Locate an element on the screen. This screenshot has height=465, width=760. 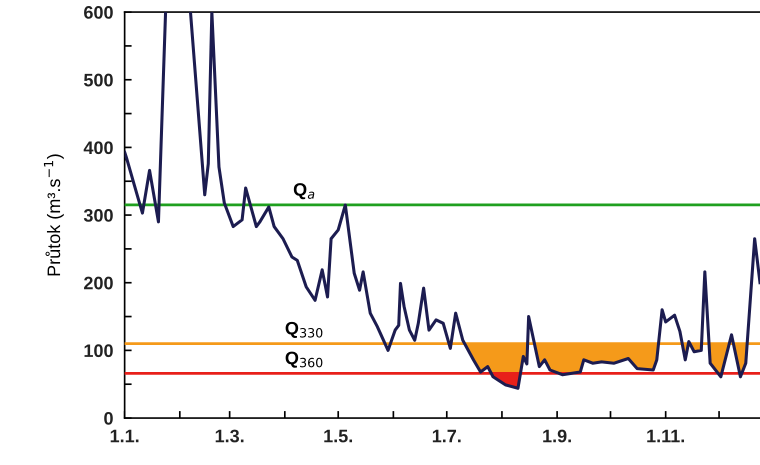
ref-line-label: Q$_{360}$ is located at coordinates (304, 360).